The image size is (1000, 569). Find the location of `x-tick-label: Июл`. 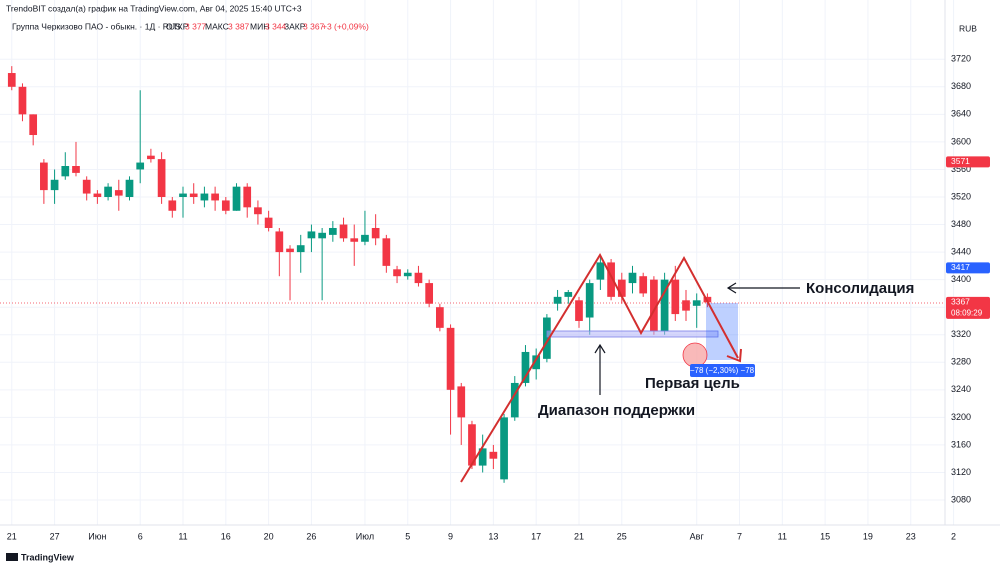

x-tick-label: Июл is located at coordinates (365, 536).